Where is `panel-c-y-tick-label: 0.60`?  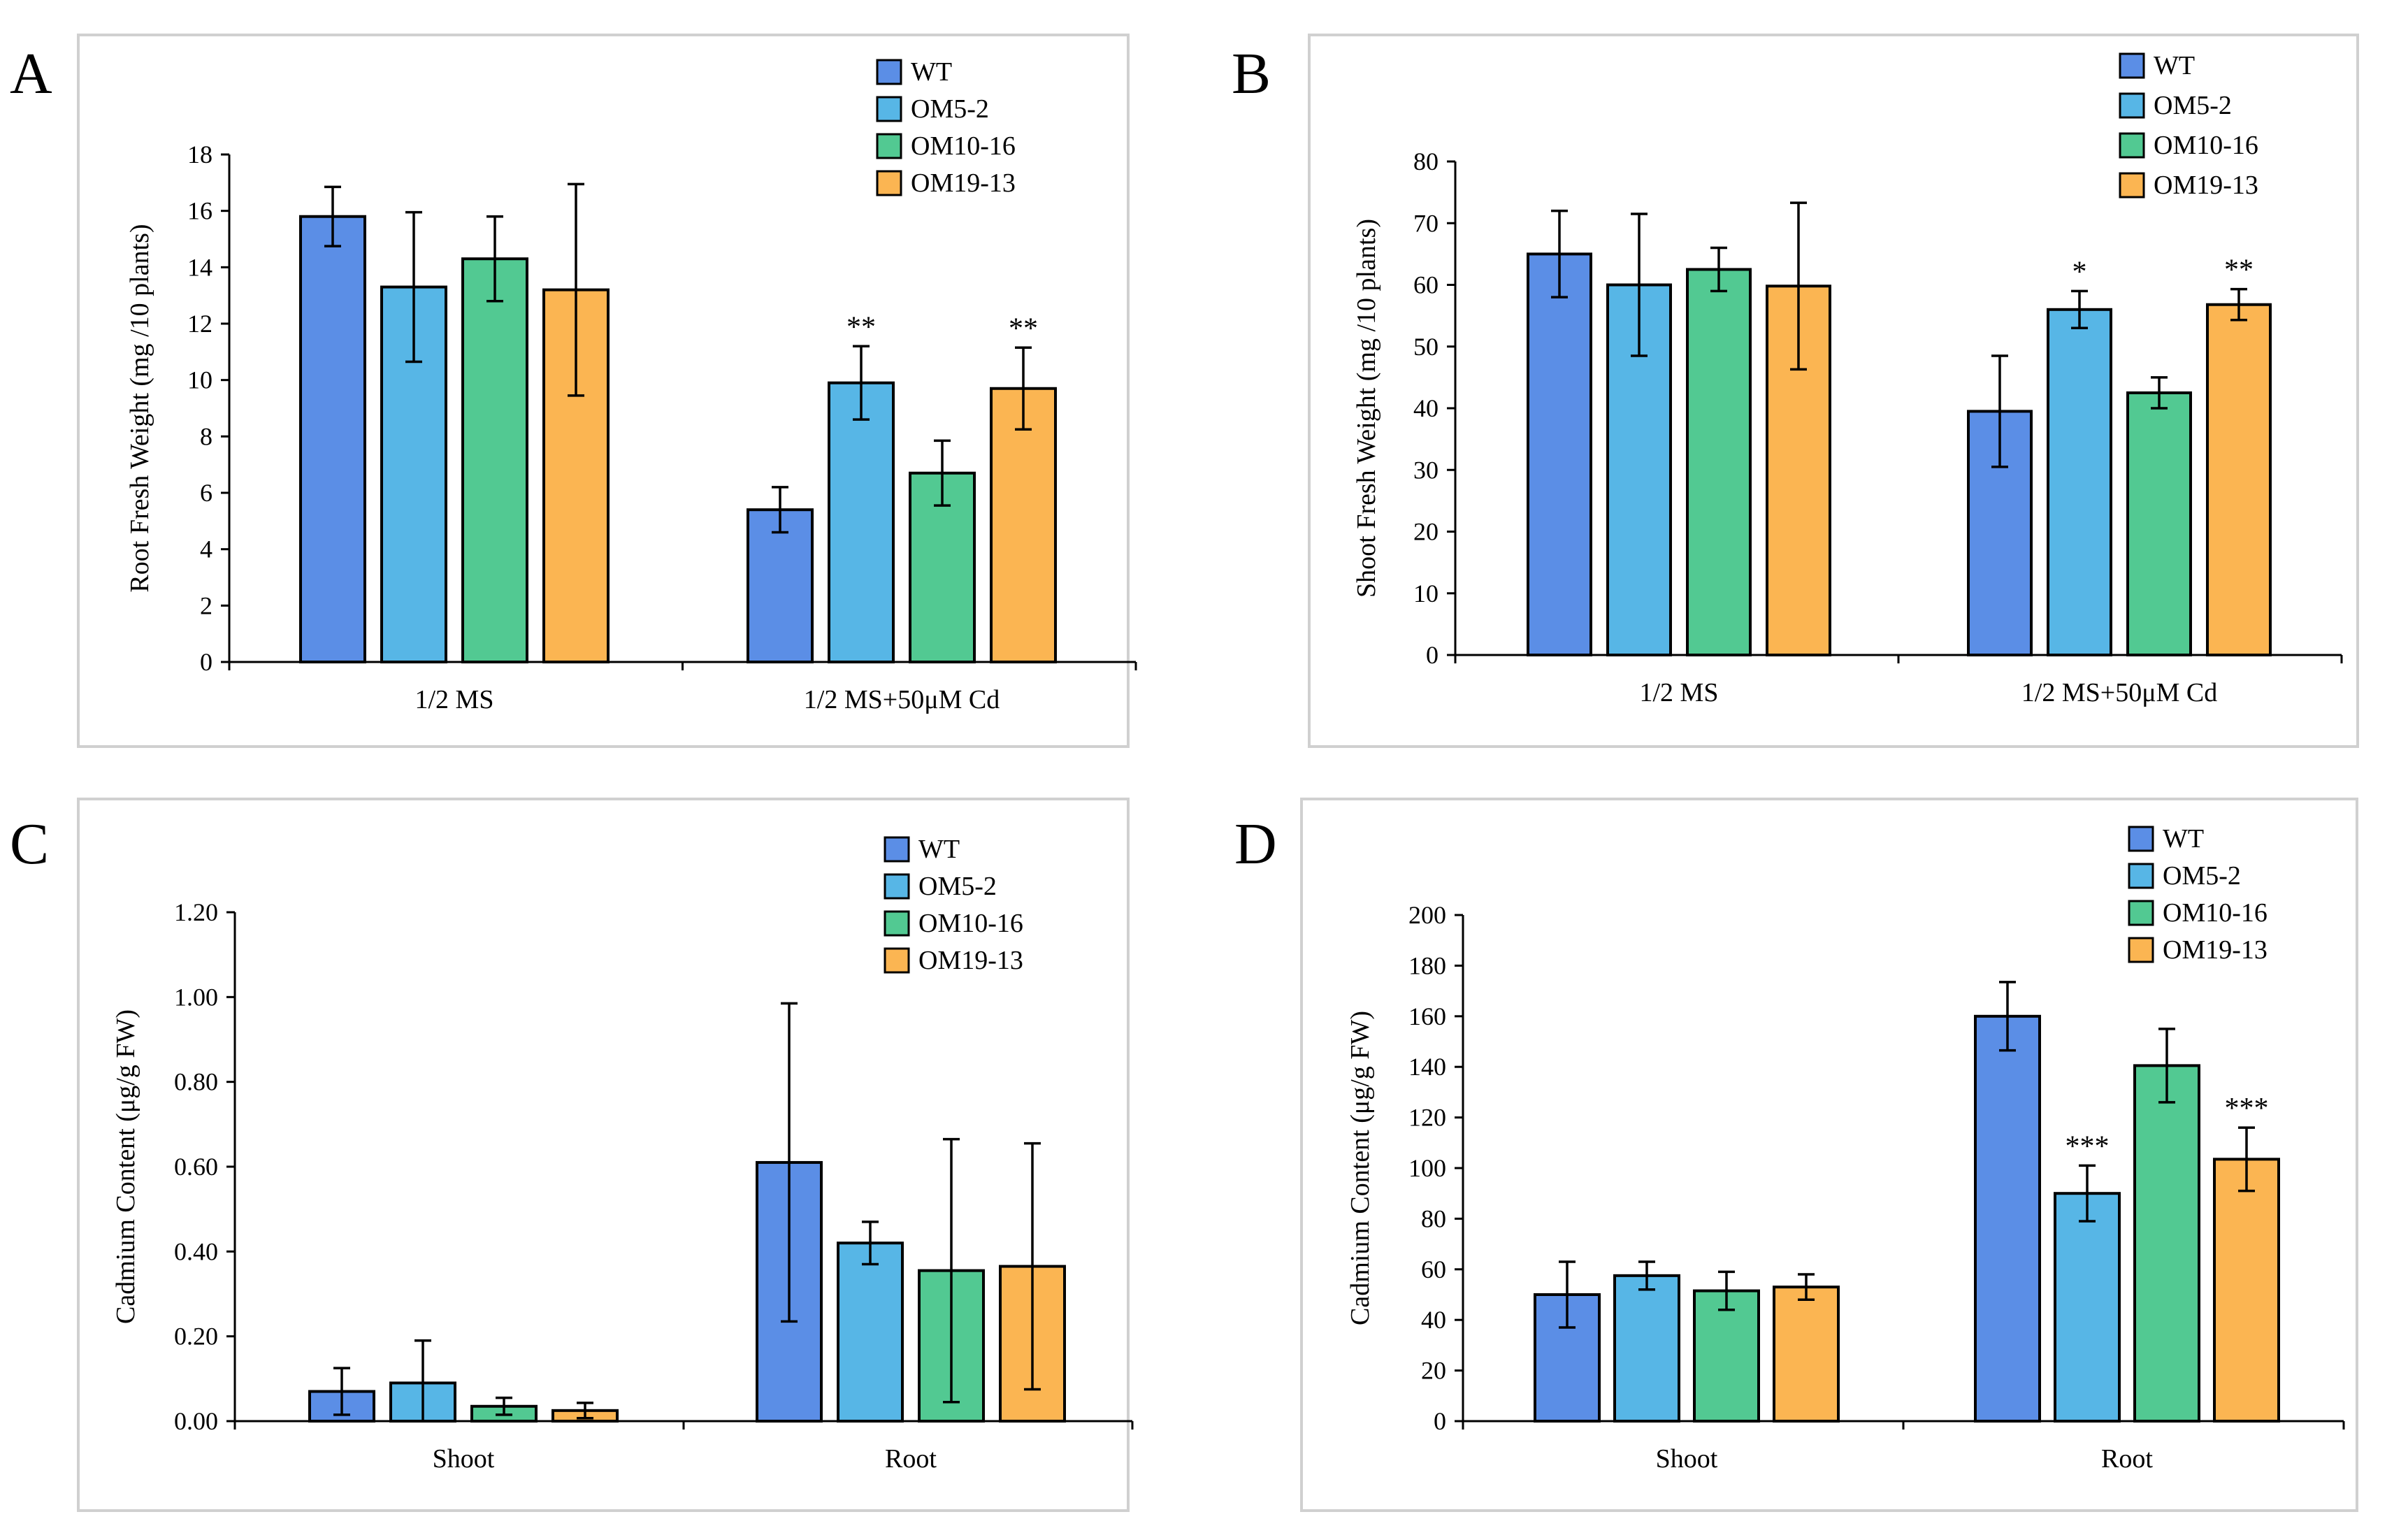
panel-c-y-tick-label: 0.60 is located at coordinates (196, 1167).